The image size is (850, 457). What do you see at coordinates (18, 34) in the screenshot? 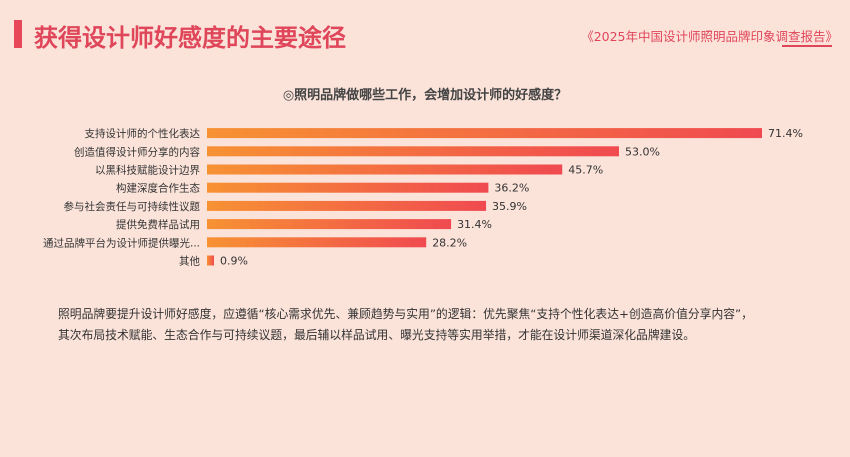
I see `title-accent-bar` at bounding box center [18, 34].